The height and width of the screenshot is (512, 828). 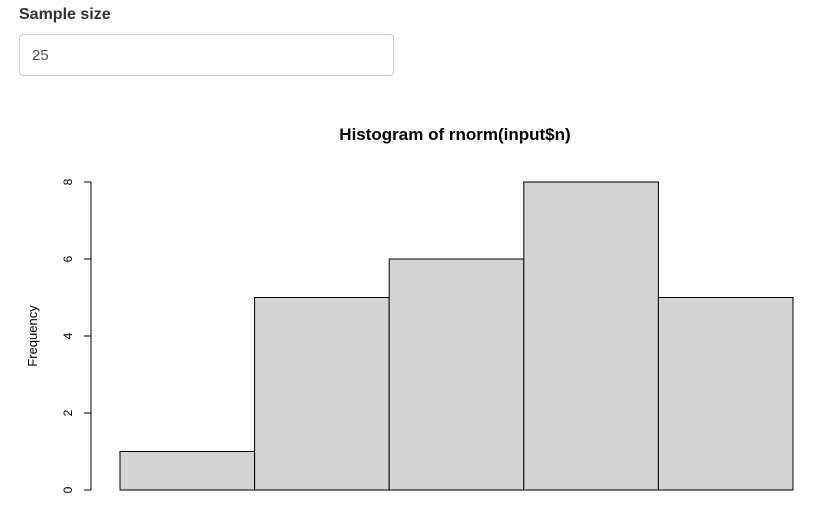 I want to click on y-tick-label: 8, so click(x=68, y=181).